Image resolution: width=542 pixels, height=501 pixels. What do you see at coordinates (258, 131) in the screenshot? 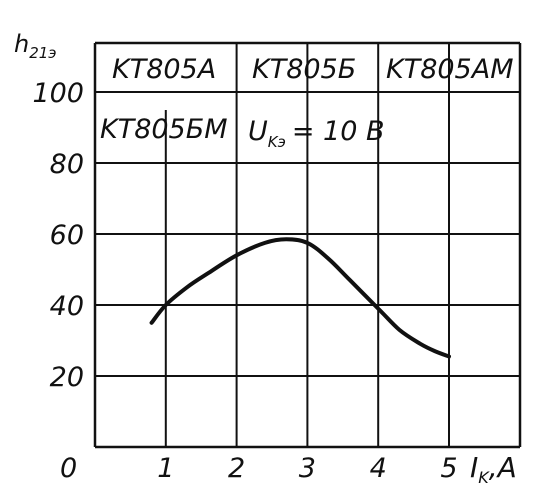
I see `condition-voltage-symbol: U` at bounding box center [258, 131].